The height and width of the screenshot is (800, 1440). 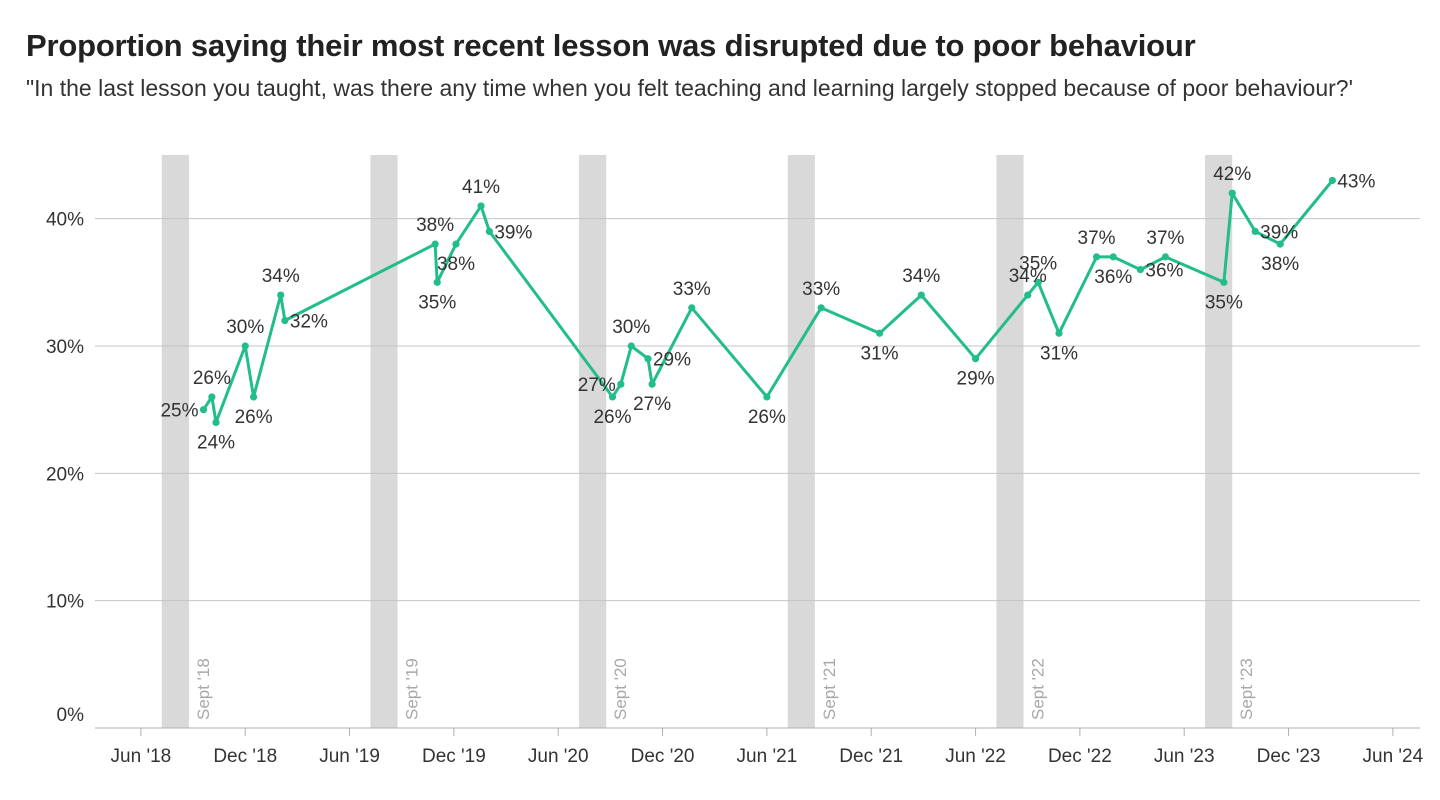 What do you see at coordinates (65, 220) in the screenshot?
I see `y-tick-label: 40%` at bounding box center [65, 220].